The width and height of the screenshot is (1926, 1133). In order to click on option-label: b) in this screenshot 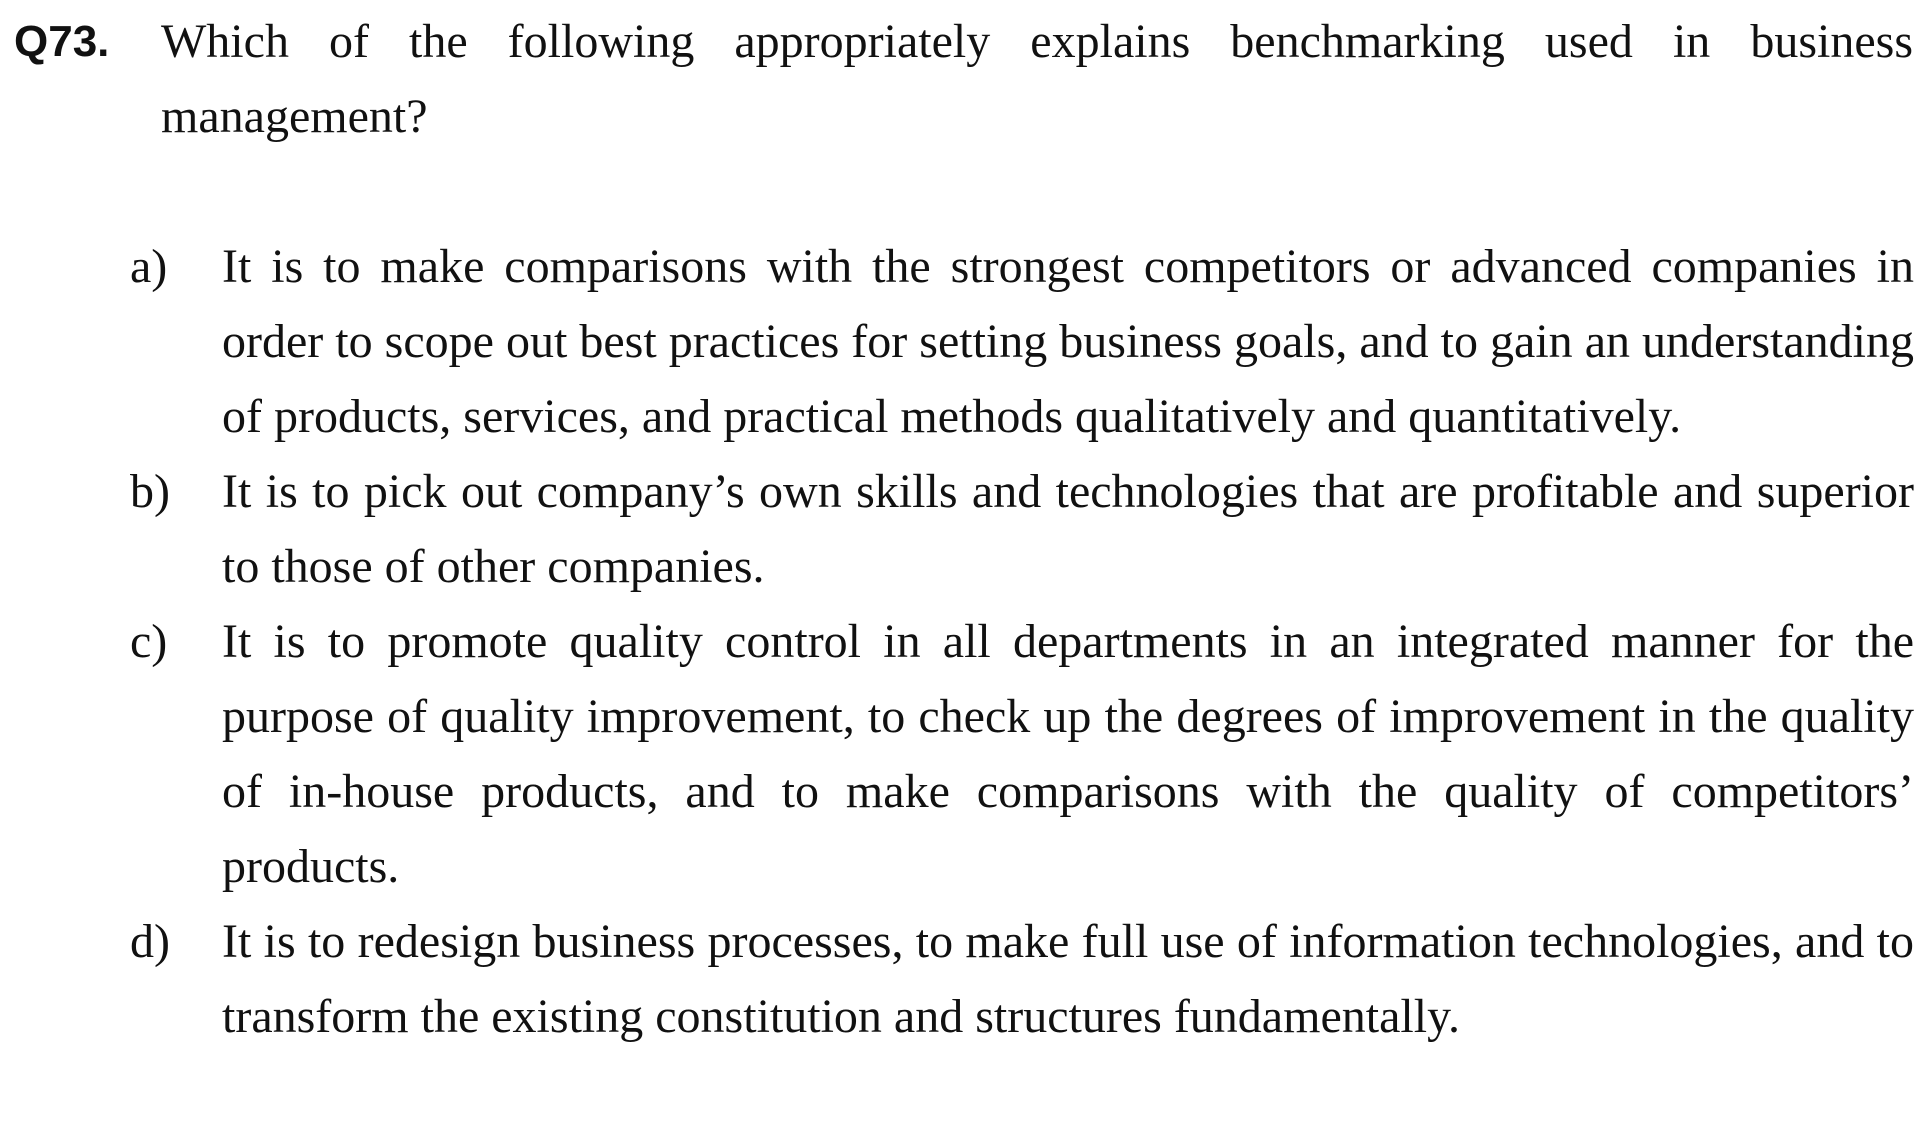, I will do `click(150, 491)`.